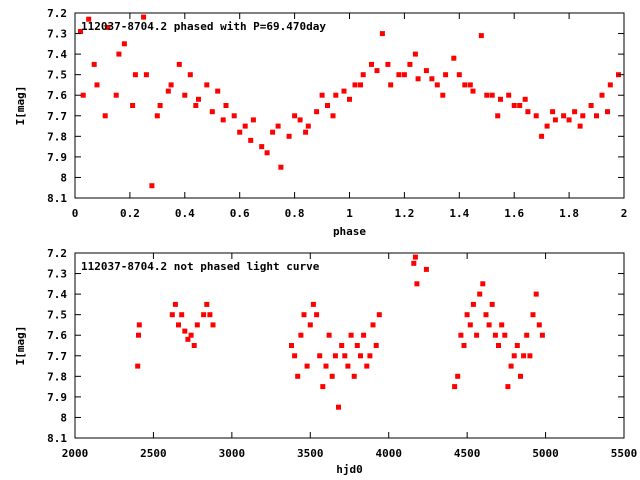  I want to click on bottom-y-tick-label: 7.9, so click(57, 397).